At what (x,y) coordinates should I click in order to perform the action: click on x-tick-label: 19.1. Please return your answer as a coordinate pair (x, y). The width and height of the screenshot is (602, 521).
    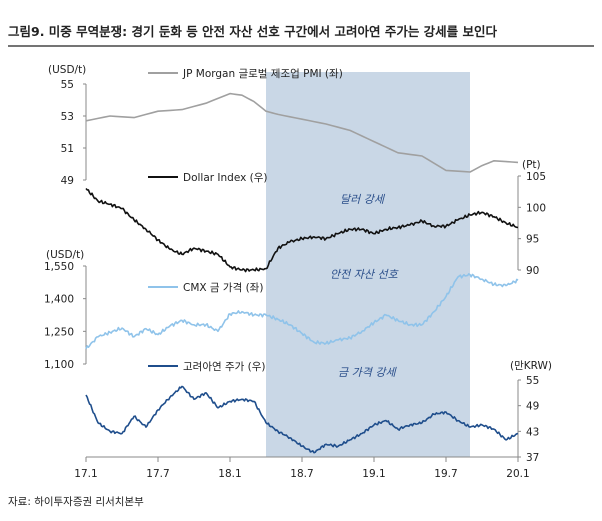
    Looking at the image, I should click on (373, 474).